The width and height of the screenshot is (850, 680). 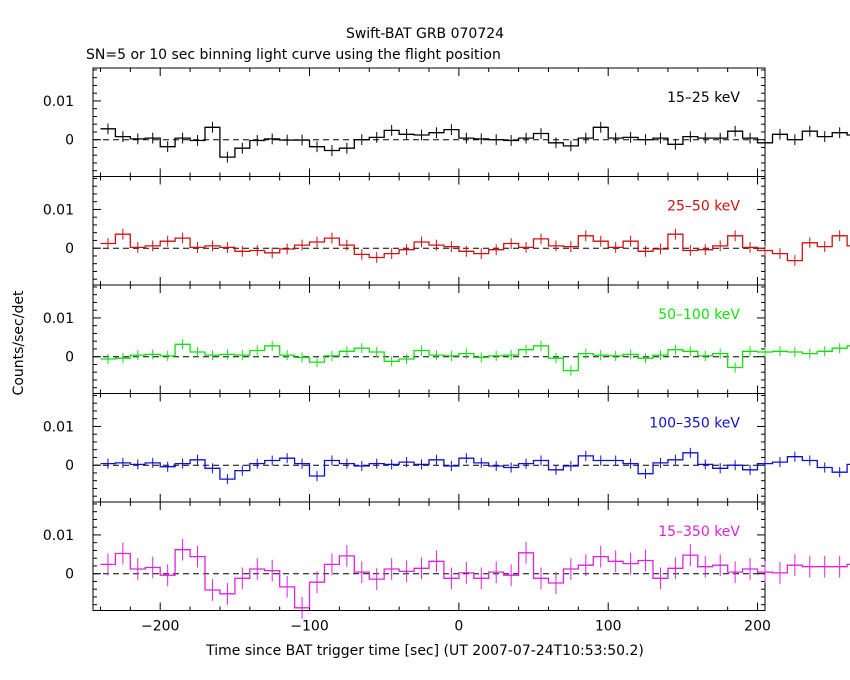 I want to click on chart-title: Swift-BAT GRB 070724, so click(x=425, y=34).